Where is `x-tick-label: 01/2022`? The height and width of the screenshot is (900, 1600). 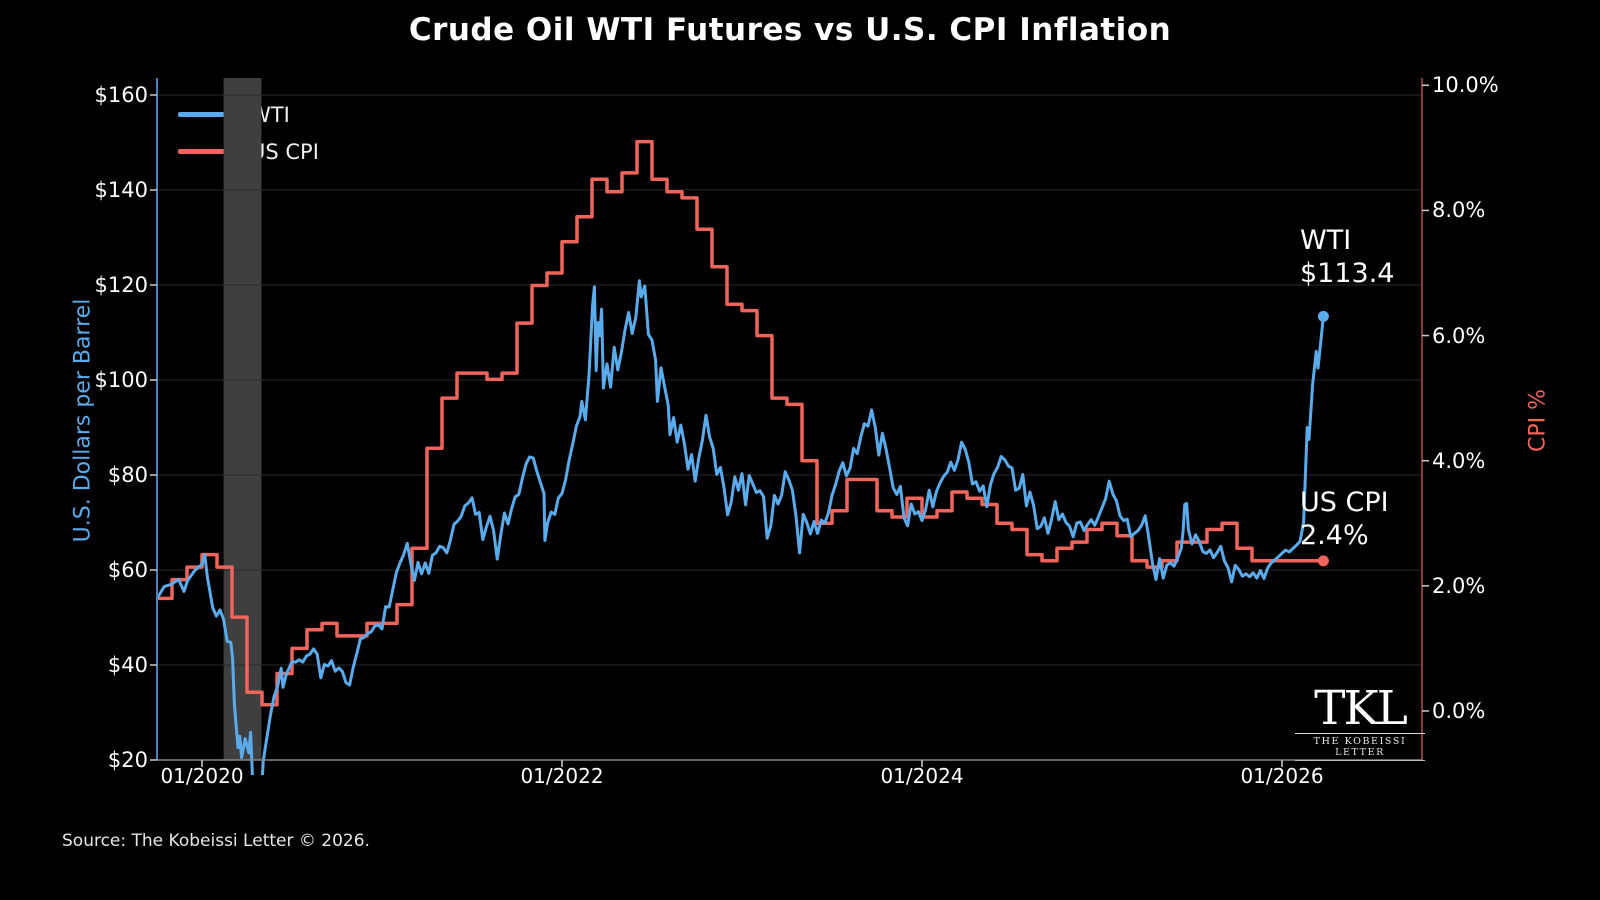
x-tick-label: 01/2022 is located at coordinates (562, 776).